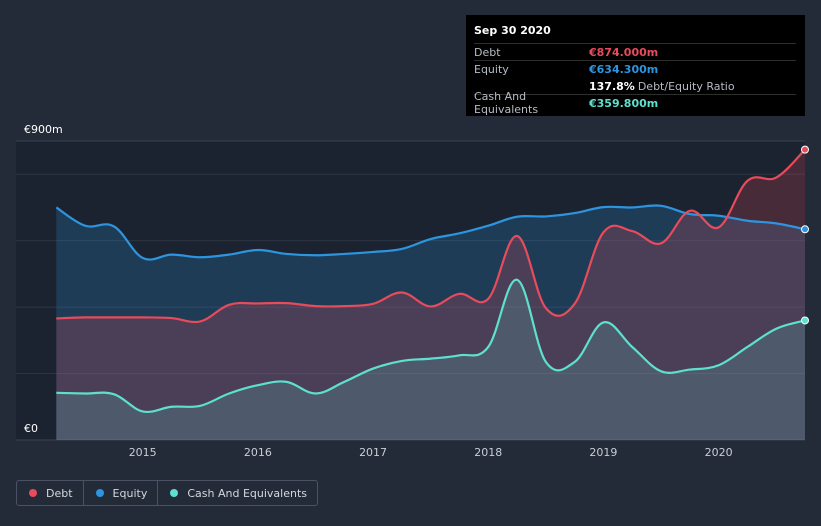 The width and height of the screenshot is (821, 526). Describe the element at coordinates (143, 452) in the screenshot. I see `x-tick-label: 2015` at that location.